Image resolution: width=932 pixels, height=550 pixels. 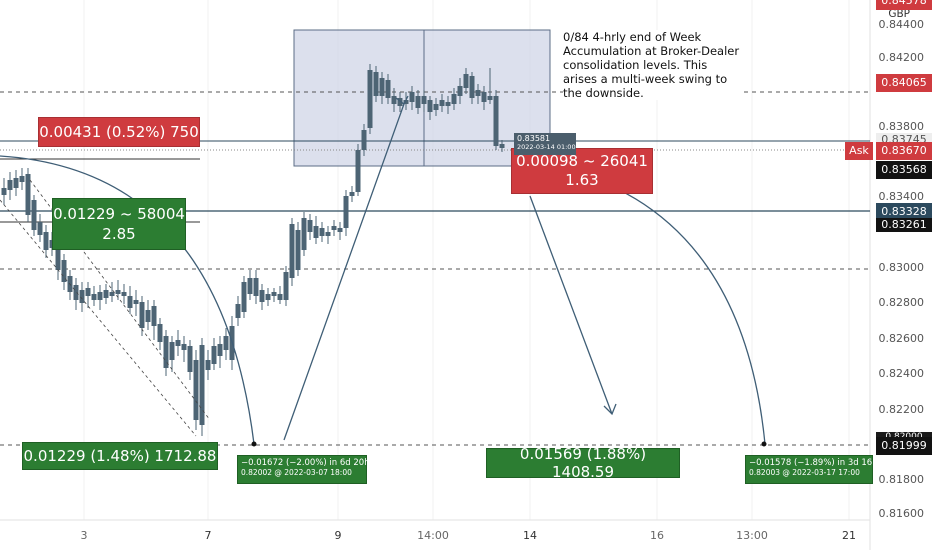 I want to click on price-axis-tick: 0.81800, so click(x=901, y=479).